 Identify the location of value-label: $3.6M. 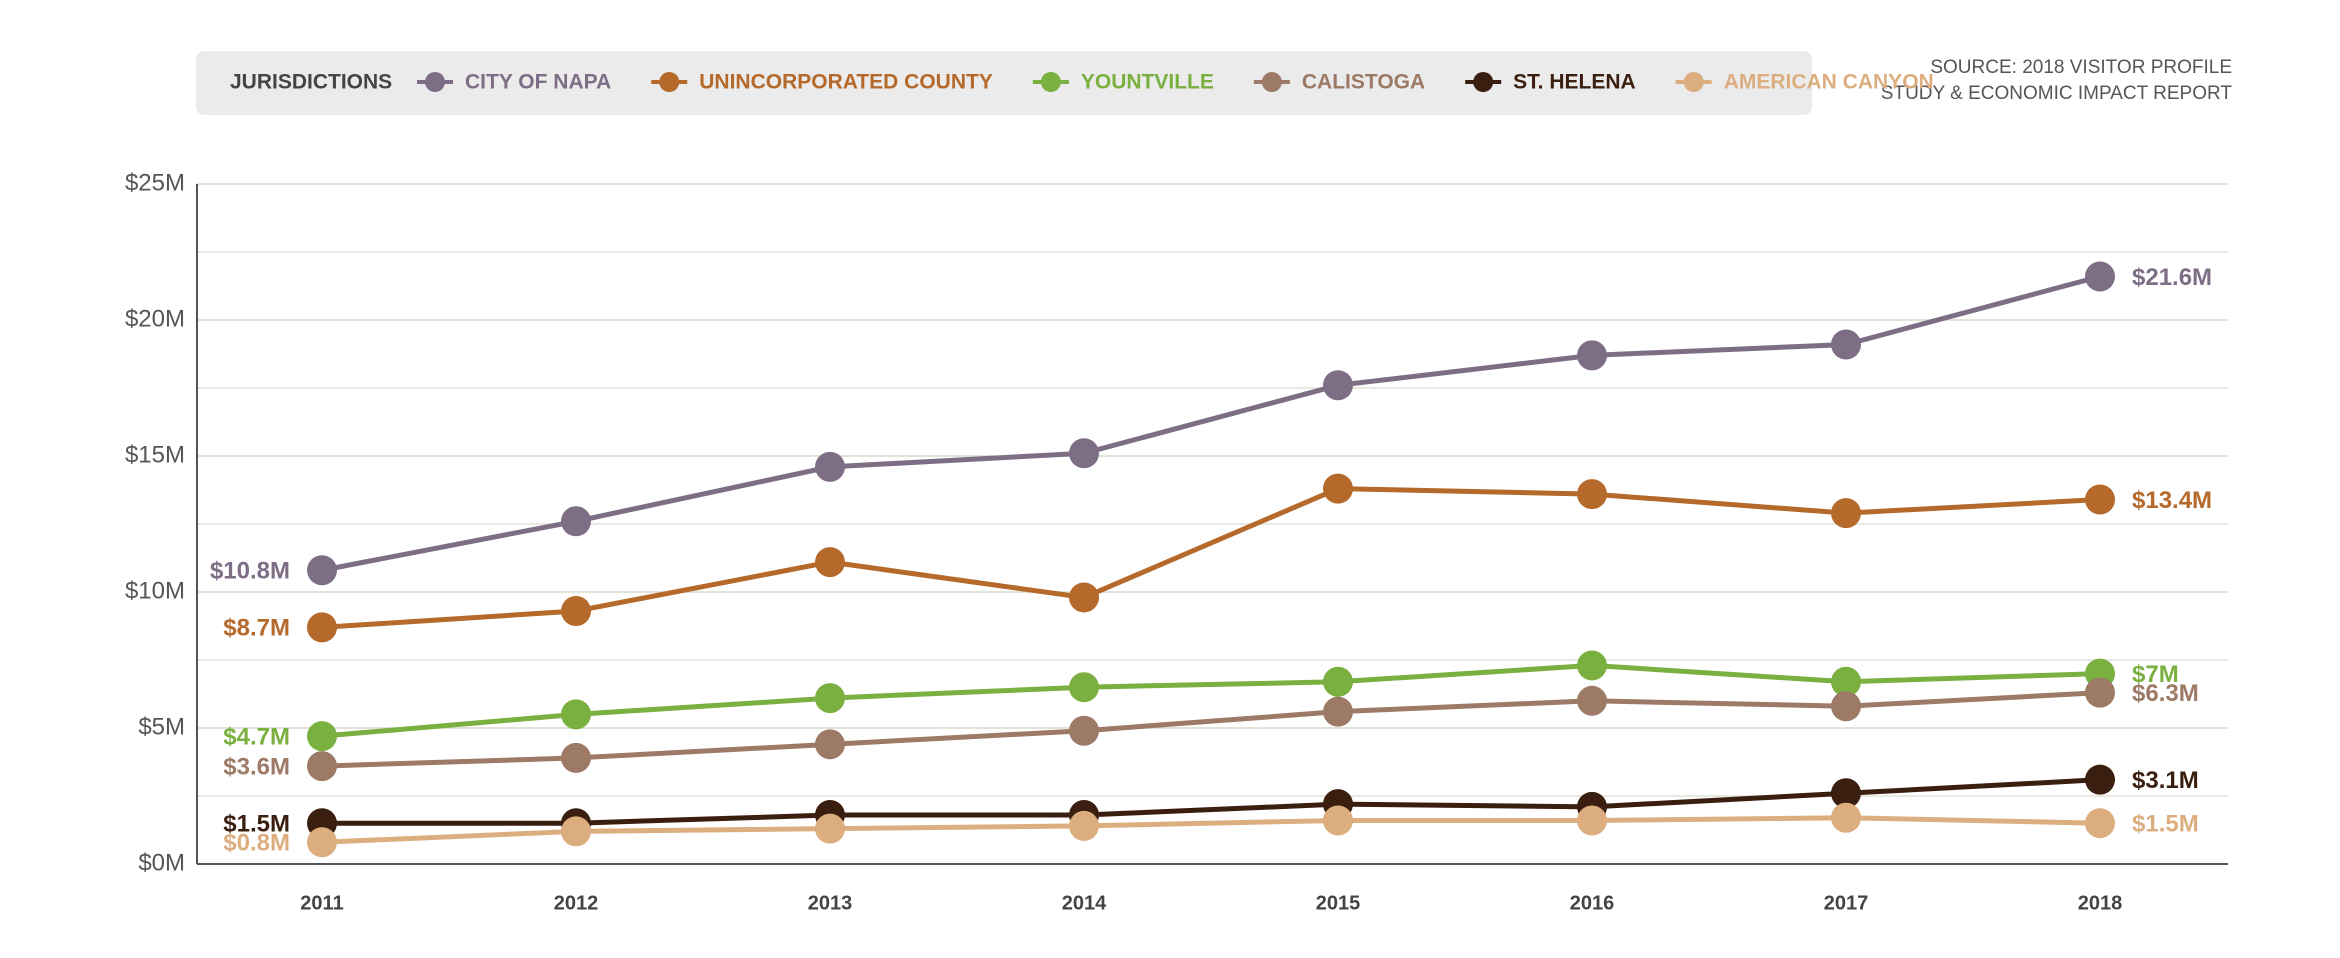
(256, 766).